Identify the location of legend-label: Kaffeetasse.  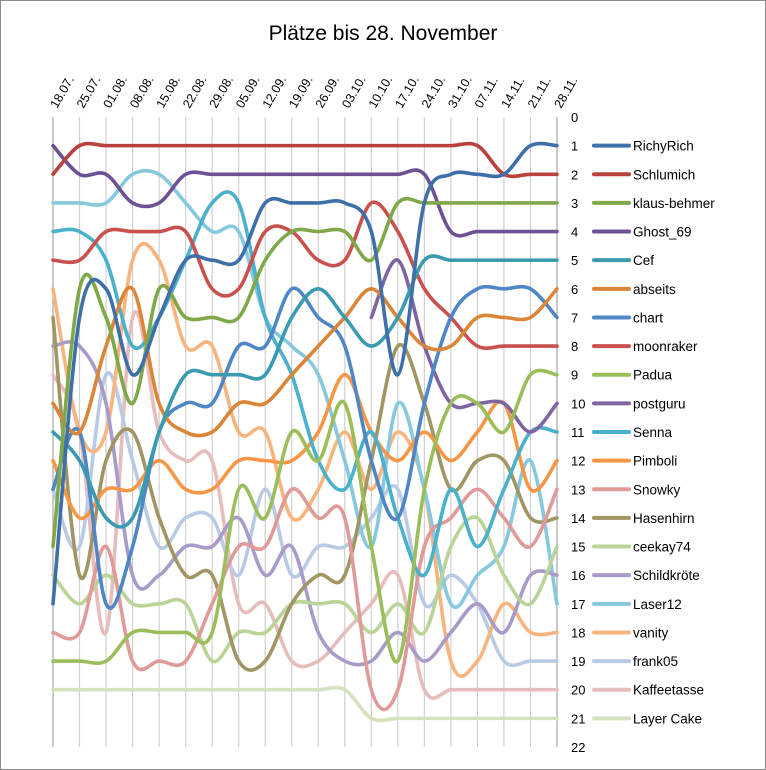
(668, 690).